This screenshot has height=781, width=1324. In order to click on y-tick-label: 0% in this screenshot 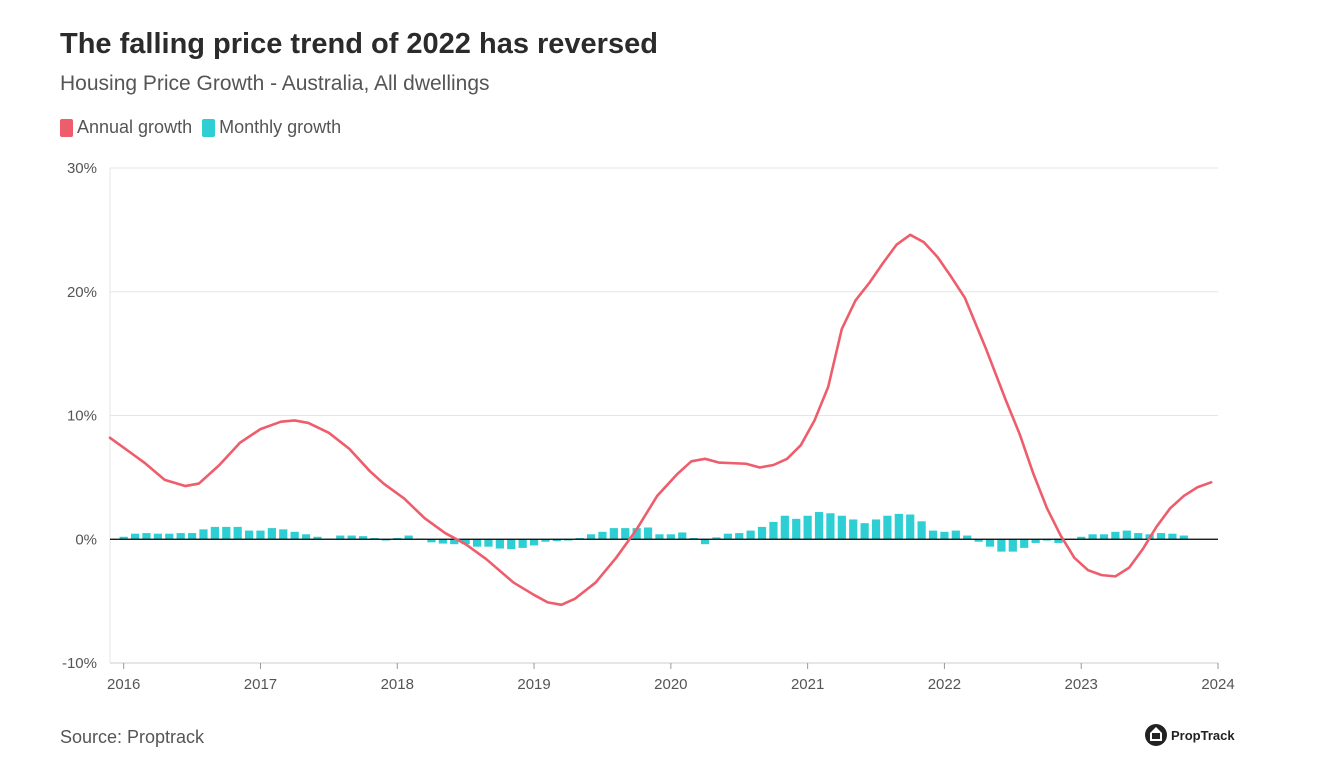, I will do `click(86, 539)`.